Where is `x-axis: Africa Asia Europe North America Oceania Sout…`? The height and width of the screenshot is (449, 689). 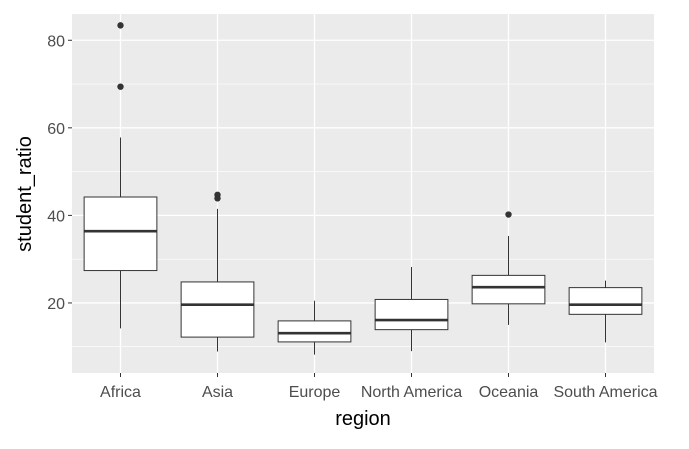 x-axis: Africa Asia Europe North America Oceania Sout… is located at coordinates (379, 387).